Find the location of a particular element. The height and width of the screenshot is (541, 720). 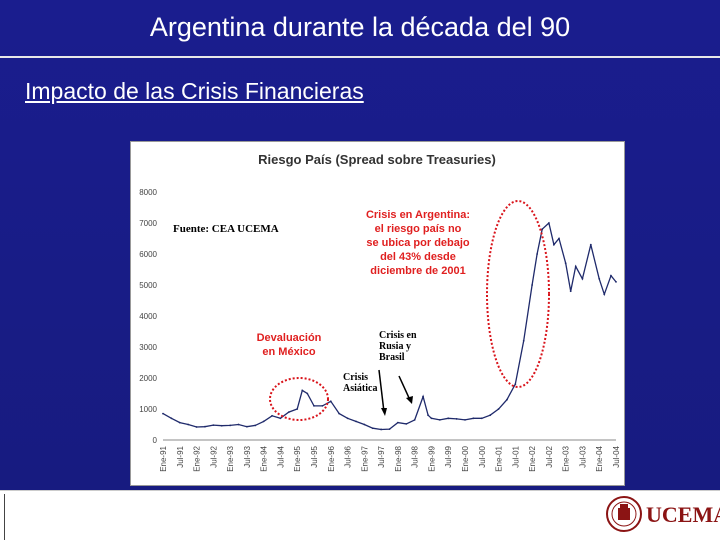

annotation-crisis-argentina: se ubica por debajo is located at coordinates (418, 243).